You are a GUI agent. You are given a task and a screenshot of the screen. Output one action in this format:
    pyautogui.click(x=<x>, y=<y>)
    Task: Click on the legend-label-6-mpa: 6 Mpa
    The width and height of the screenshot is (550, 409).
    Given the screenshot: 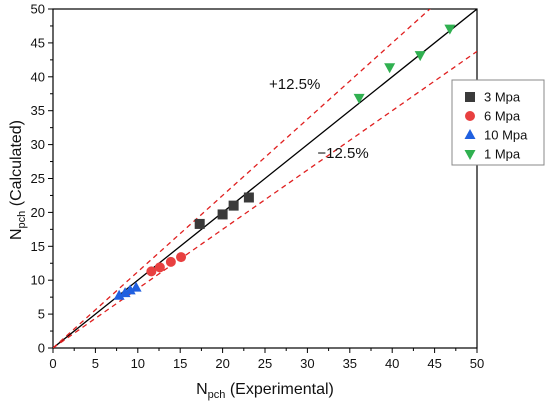 What is the action you would take?
    pyautogui.click(x=502, y=116)
    